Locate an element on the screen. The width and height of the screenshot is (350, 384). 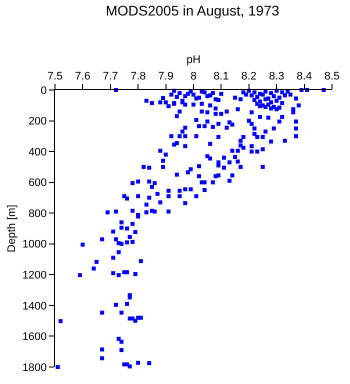
x-tick-label: 8.2 is located at coordinates (249, 76).